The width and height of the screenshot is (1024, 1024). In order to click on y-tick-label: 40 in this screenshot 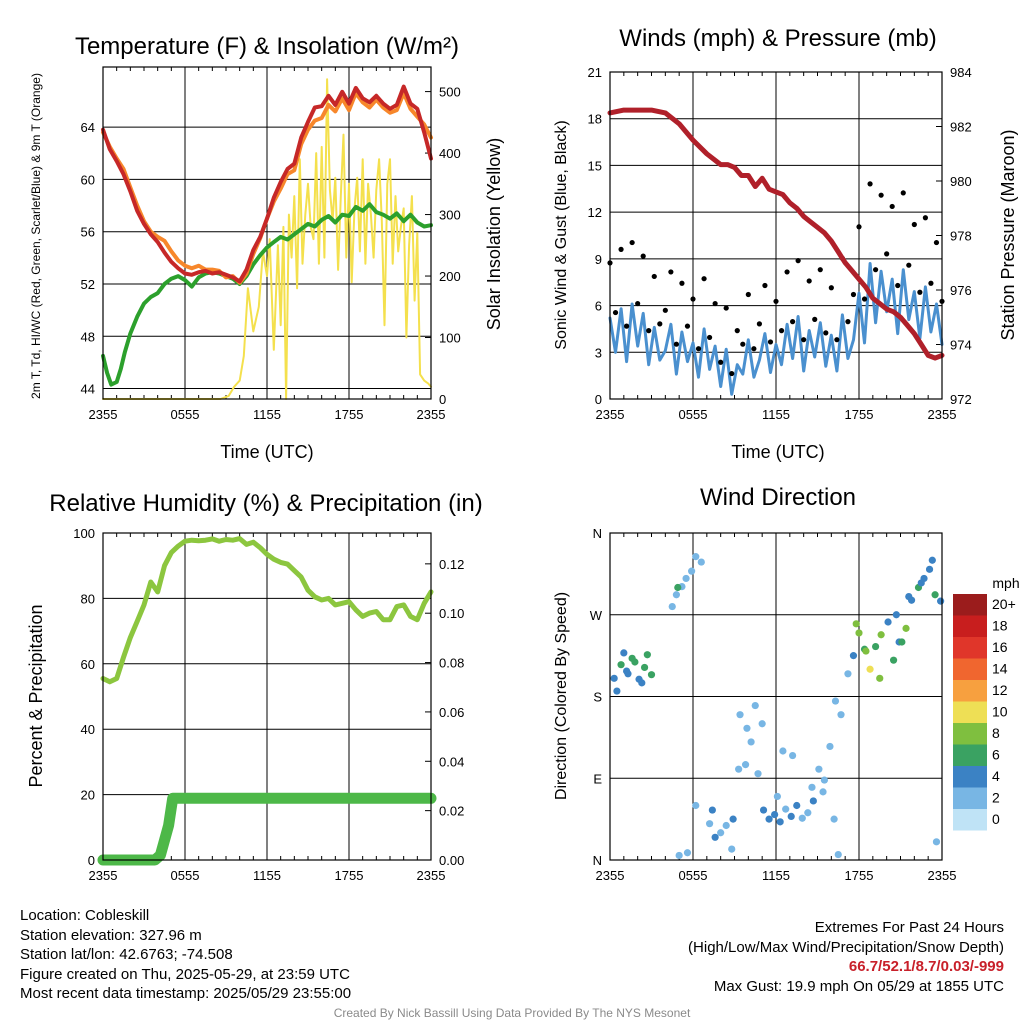, I will do `click(88, 729)`.